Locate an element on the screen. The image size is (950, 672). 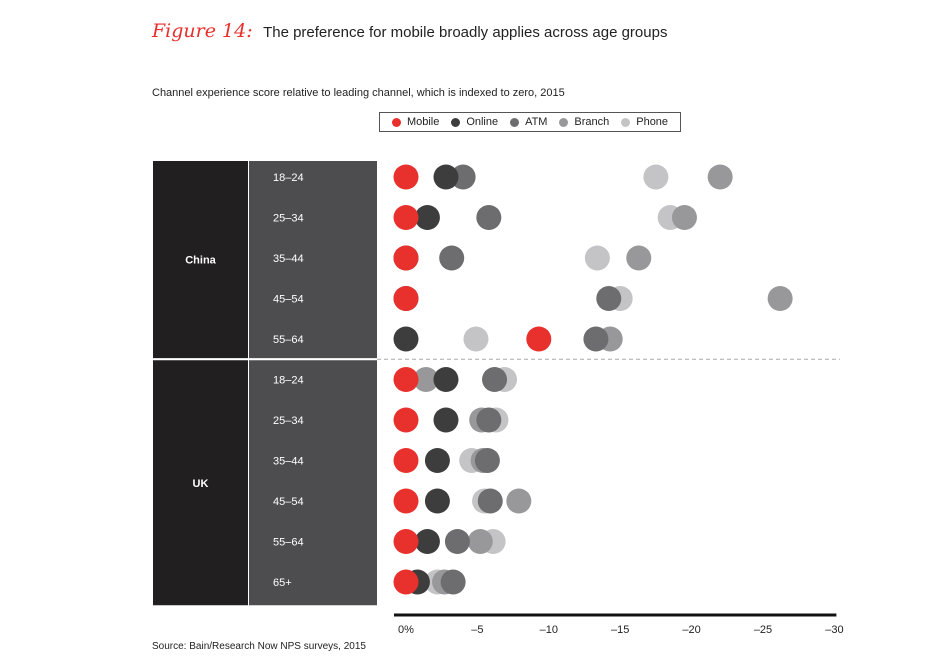
dot-uk-65-atm is located at coordinates (453, 582).